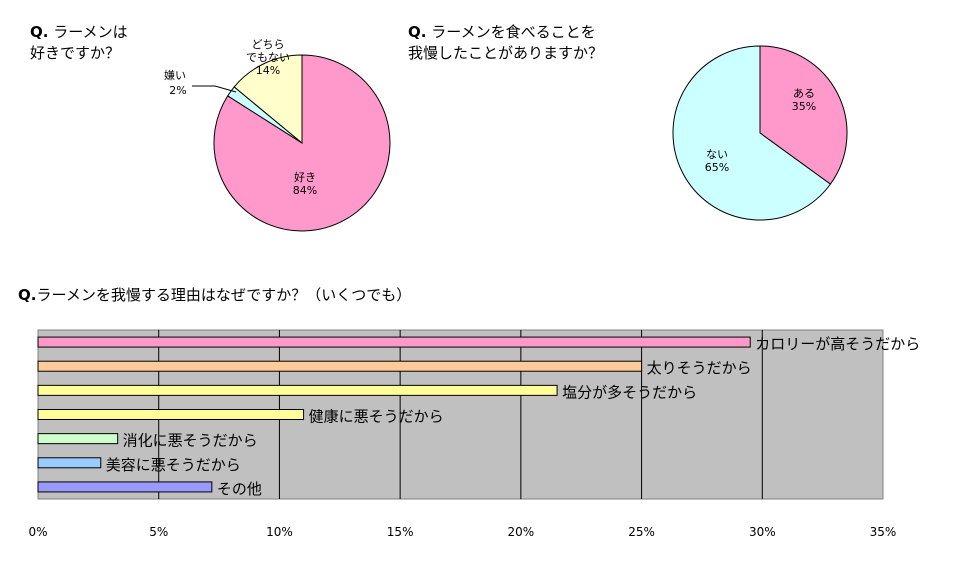  Describe the element at coordinates (190, 441) in the screenshot. I see `bar-4-label: 消化に悪そうだから` at that location.